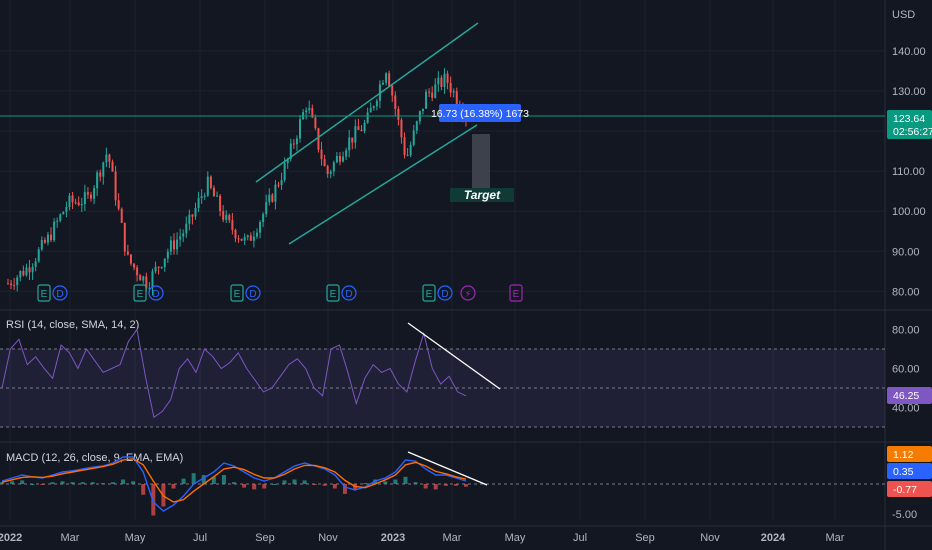 The height and width of the screenshot is (550, 932). What do you see at coordinates (234, 480) in the screenshot?
I see `signal-line` at bounding box center [234, 480].